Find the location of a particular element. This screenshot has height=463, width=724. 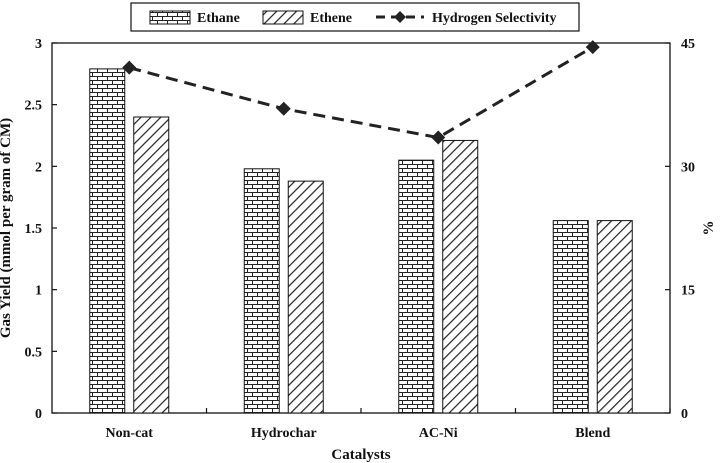

x-tick-label-ac-ni: AC-Ni is located at coordinates (438, 433).